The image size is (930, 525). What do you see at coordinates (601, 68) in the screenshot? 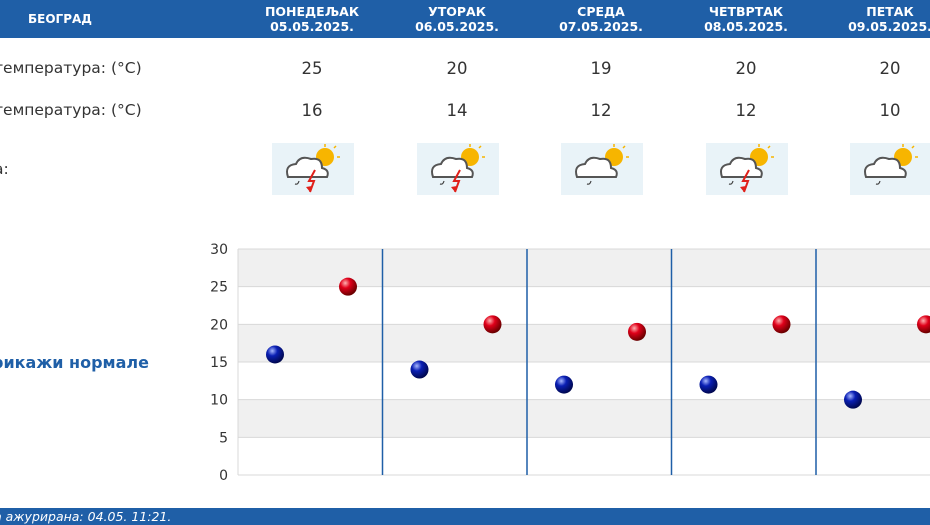
I see `max-temp-value: 19` at bounding box center [601, 68].